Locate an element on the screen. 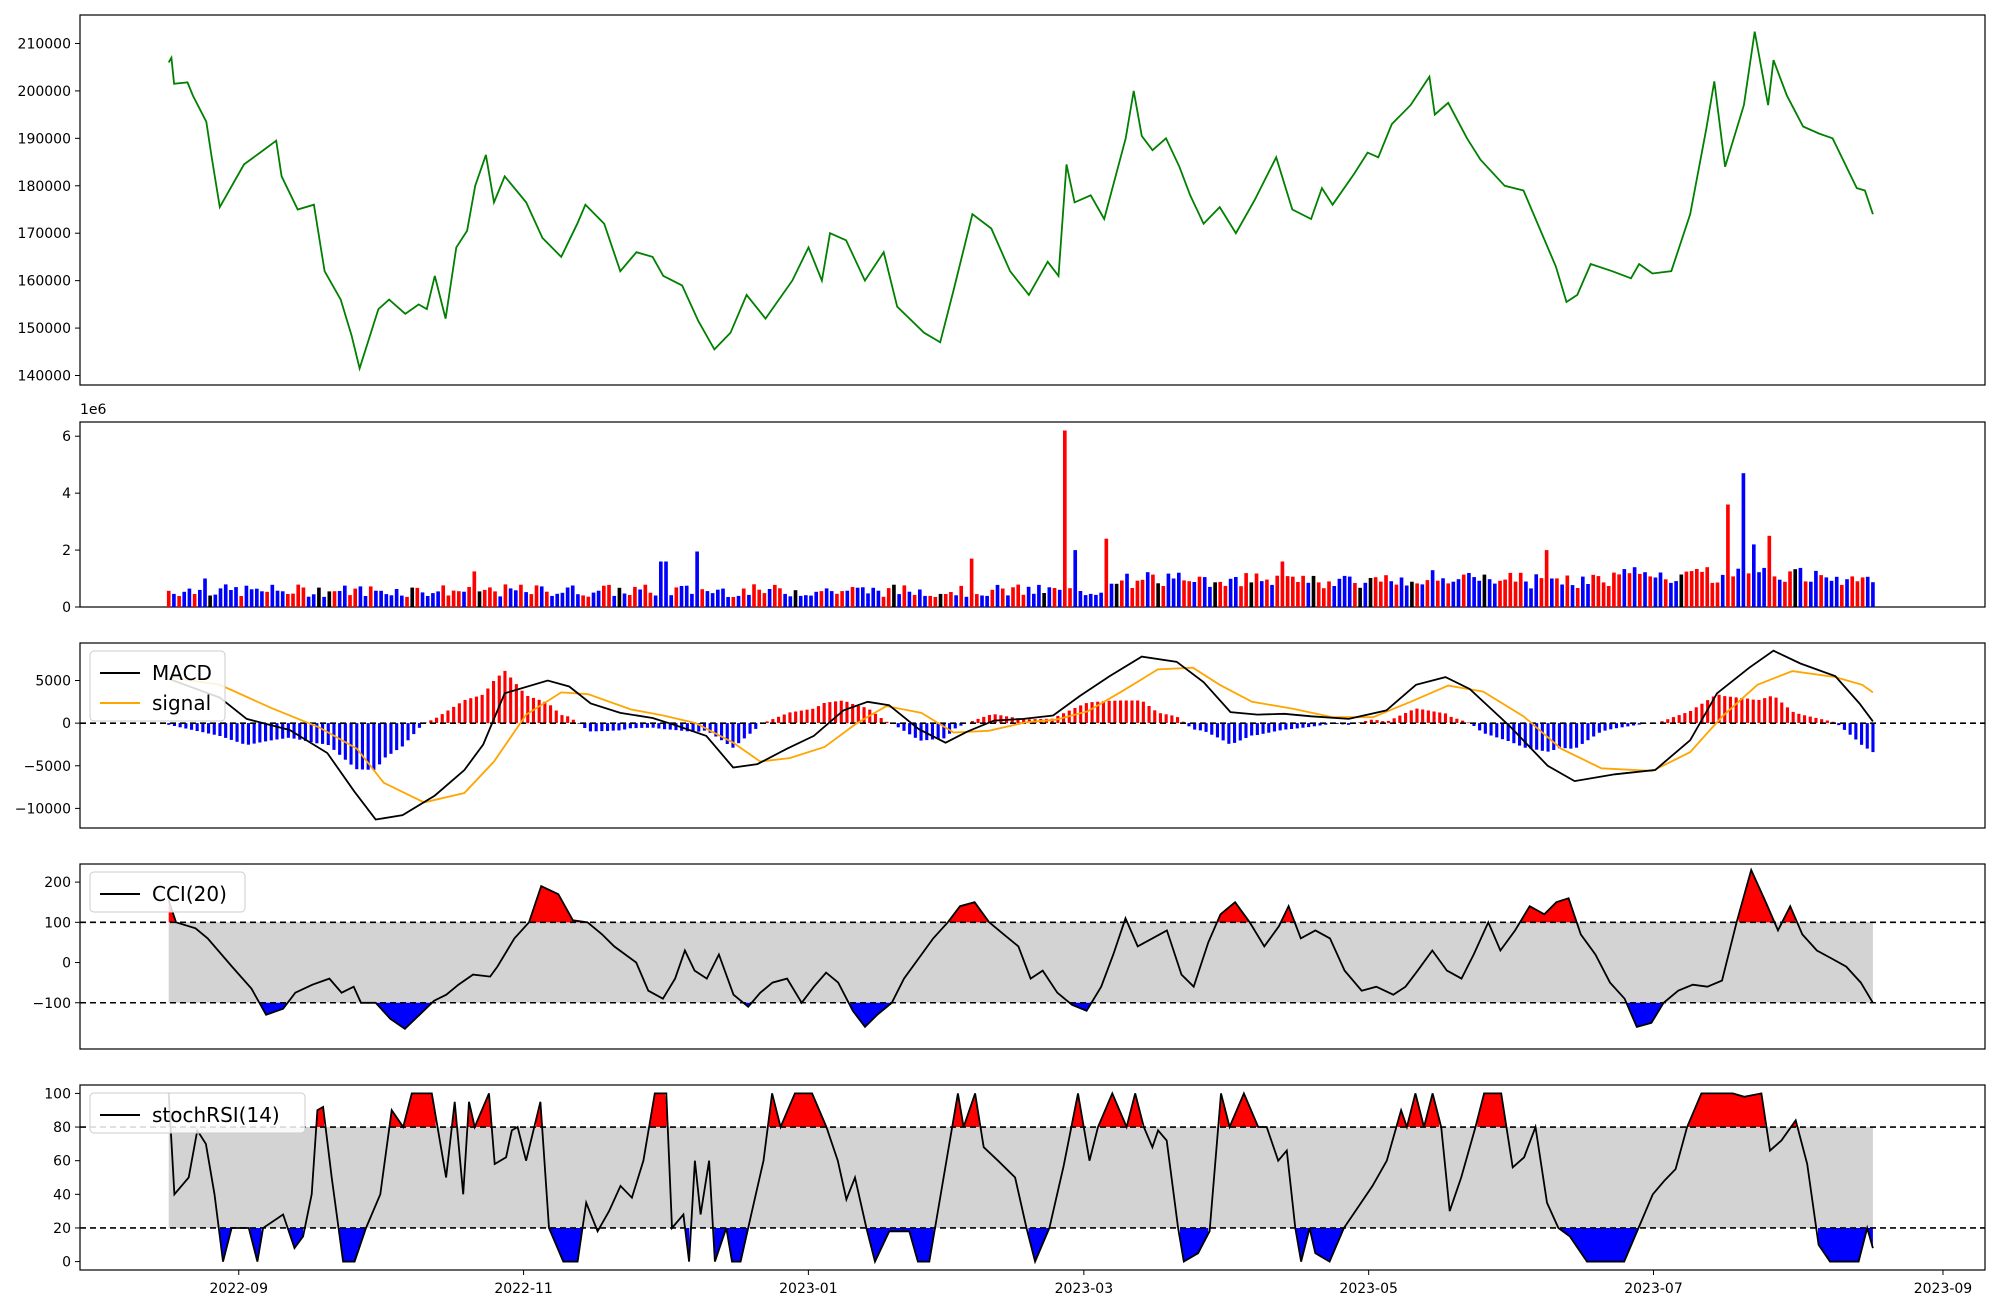  macd-axes-frame is located at coordinates (1032, 735).